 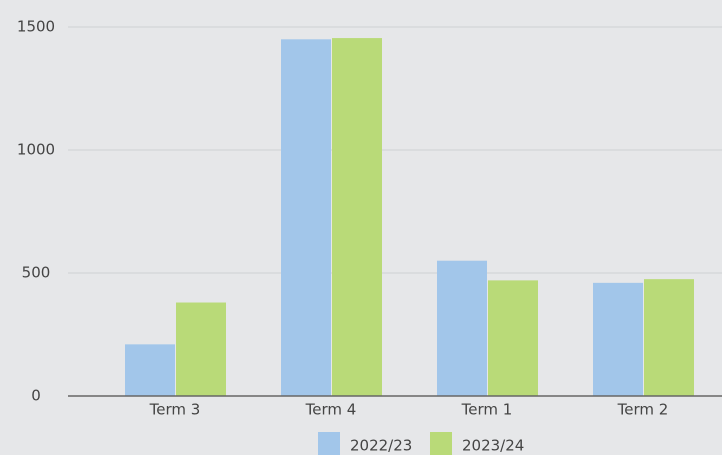 I want to click on x-tick-label: Term 1, so click(x=487, y=410).